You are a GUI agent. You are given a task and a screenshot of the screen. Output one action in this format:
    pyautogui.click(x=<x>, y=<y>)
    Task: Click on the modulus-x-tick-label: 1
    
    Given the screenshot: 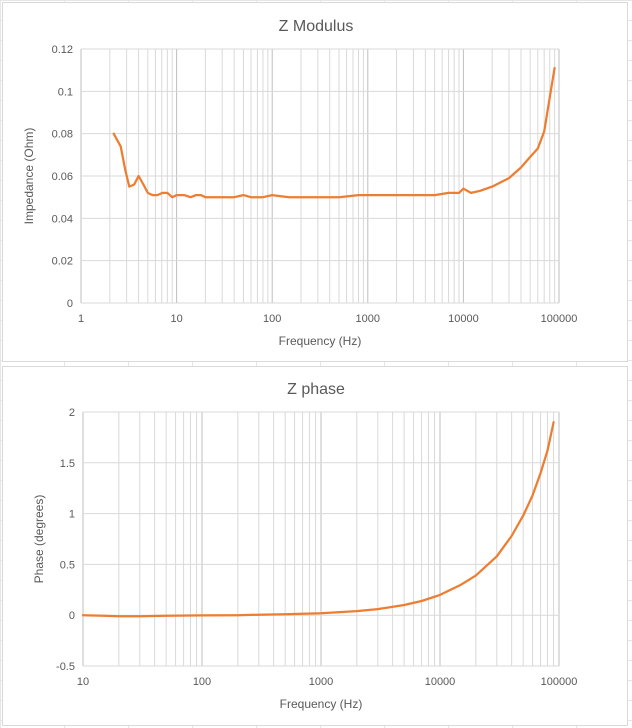 What is the action you would take?
    pyautogui.click(x=81, y=319)
    